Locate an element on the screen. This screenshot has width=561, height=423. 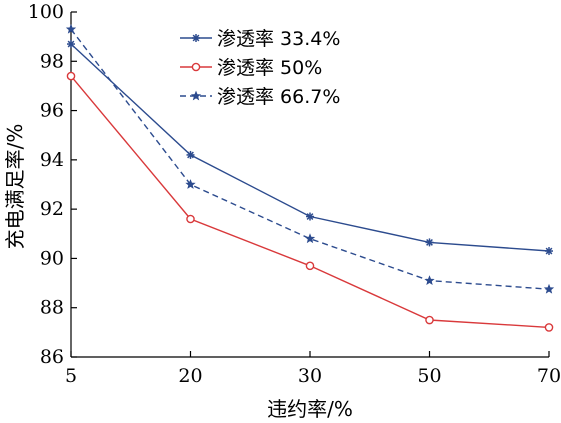
y-tick-label: 94 is located at coordinates (52, 160).